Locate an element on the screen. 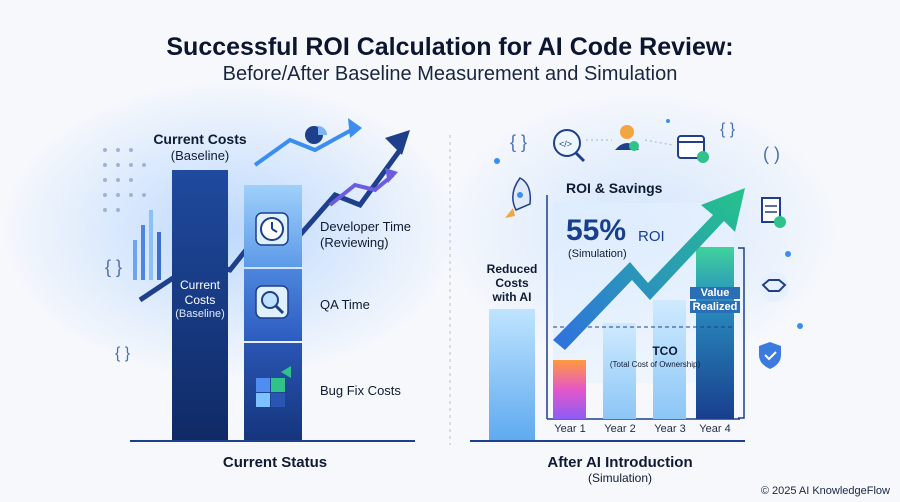 The width and height of the screenshot is (900, 502). tco-label: TCO is located at coordinates (665, 351).